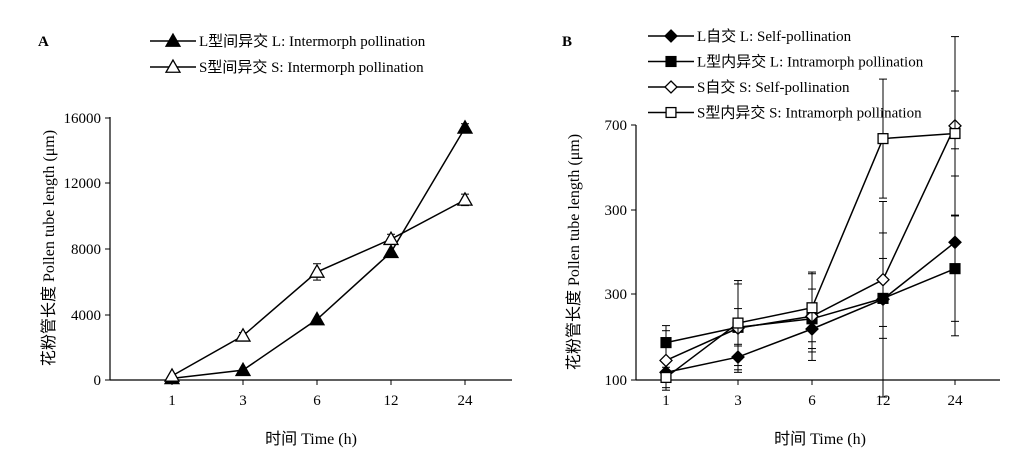 This screenshot has width=1020, height=465. Describe the element at coordinates (956, 401) in the screenshot. I see `panel-b-x-tick-label: 24` at that location.